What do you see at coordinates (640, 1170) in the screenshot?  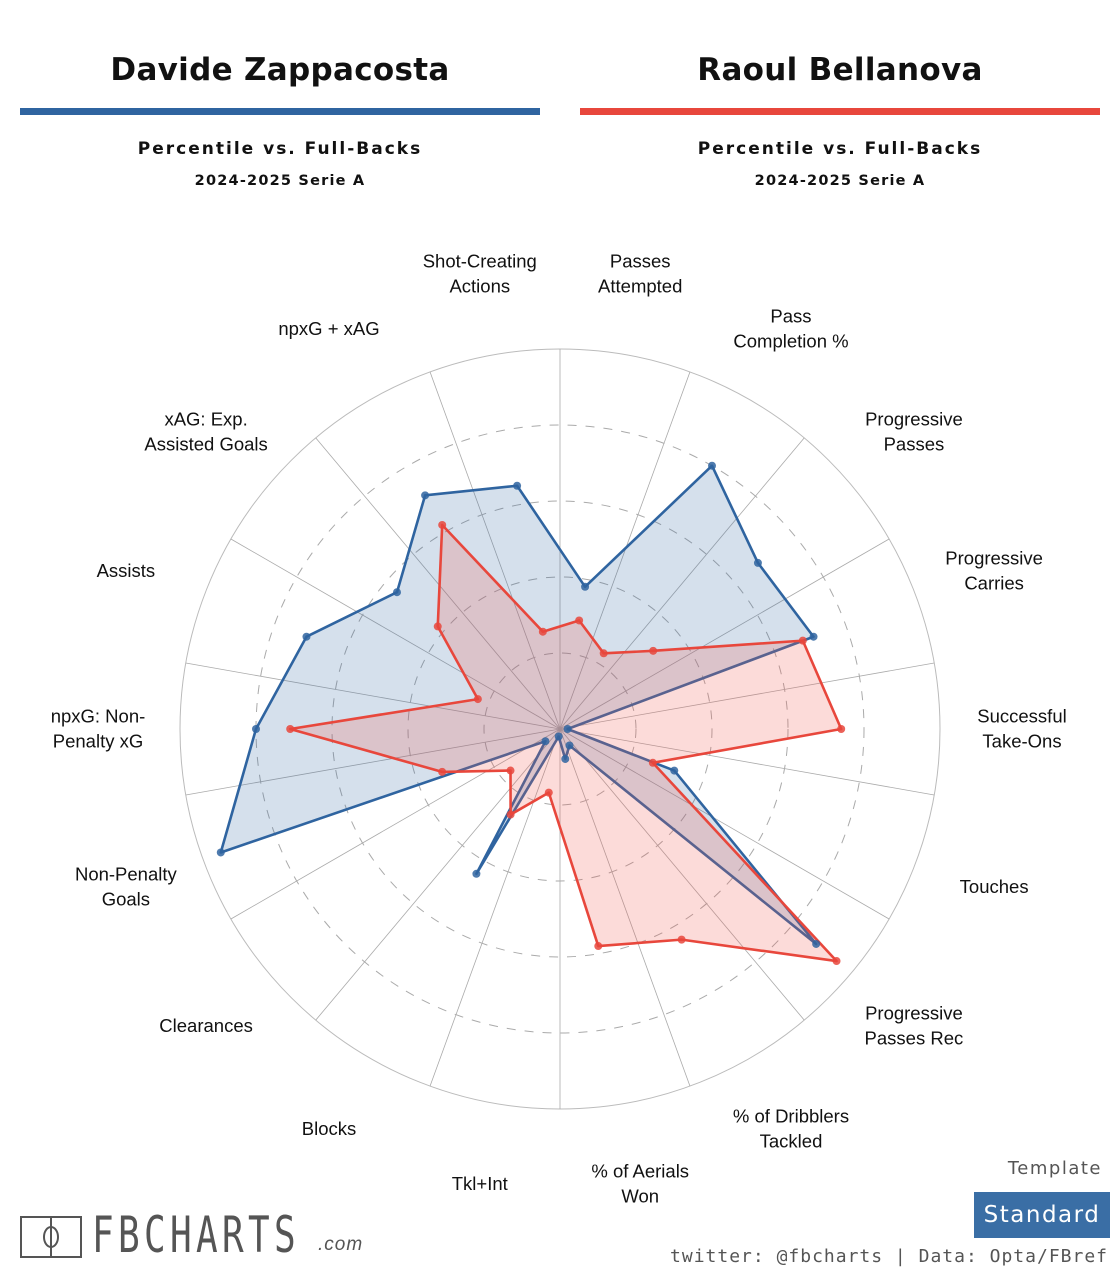 I see `axis-label-line: % of Aerials` at bounding box center [640, 1170].